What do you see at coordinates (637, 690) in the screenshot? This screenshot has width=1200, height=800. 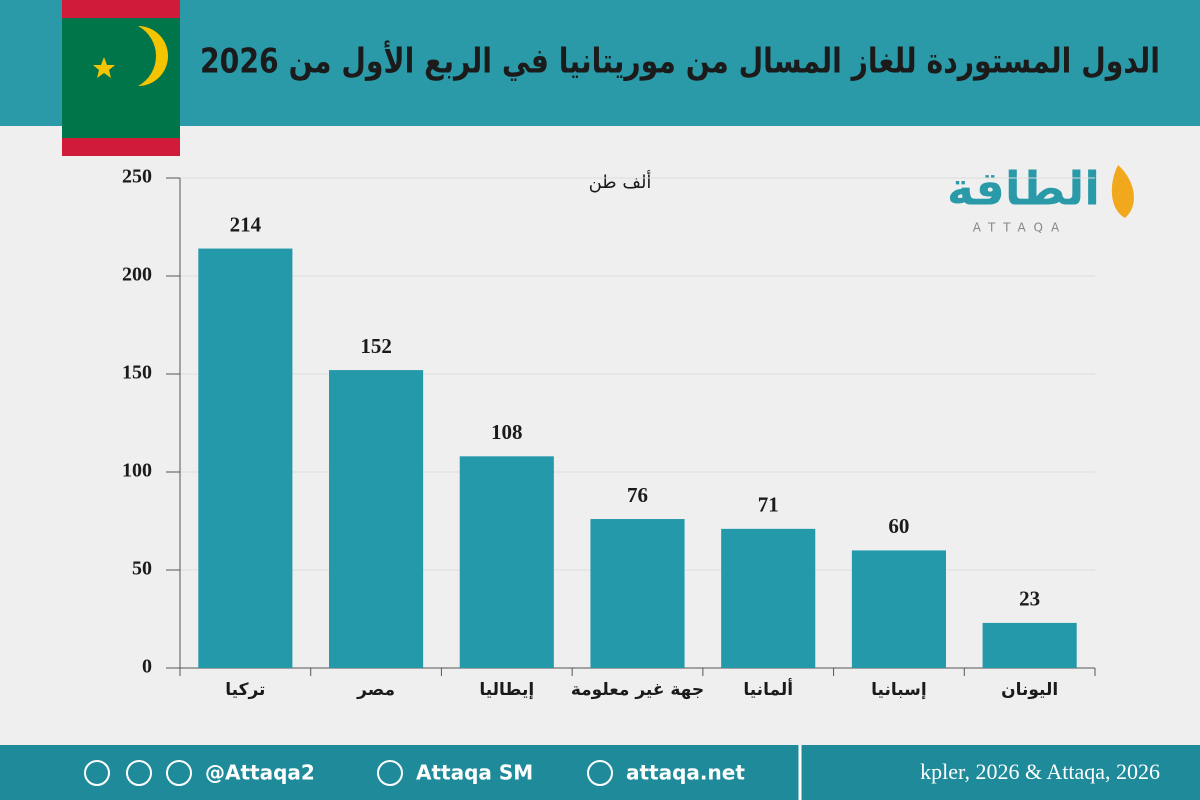 I see `x-tick-label: جهة غير معلومة` at bounding box center [637, 690].